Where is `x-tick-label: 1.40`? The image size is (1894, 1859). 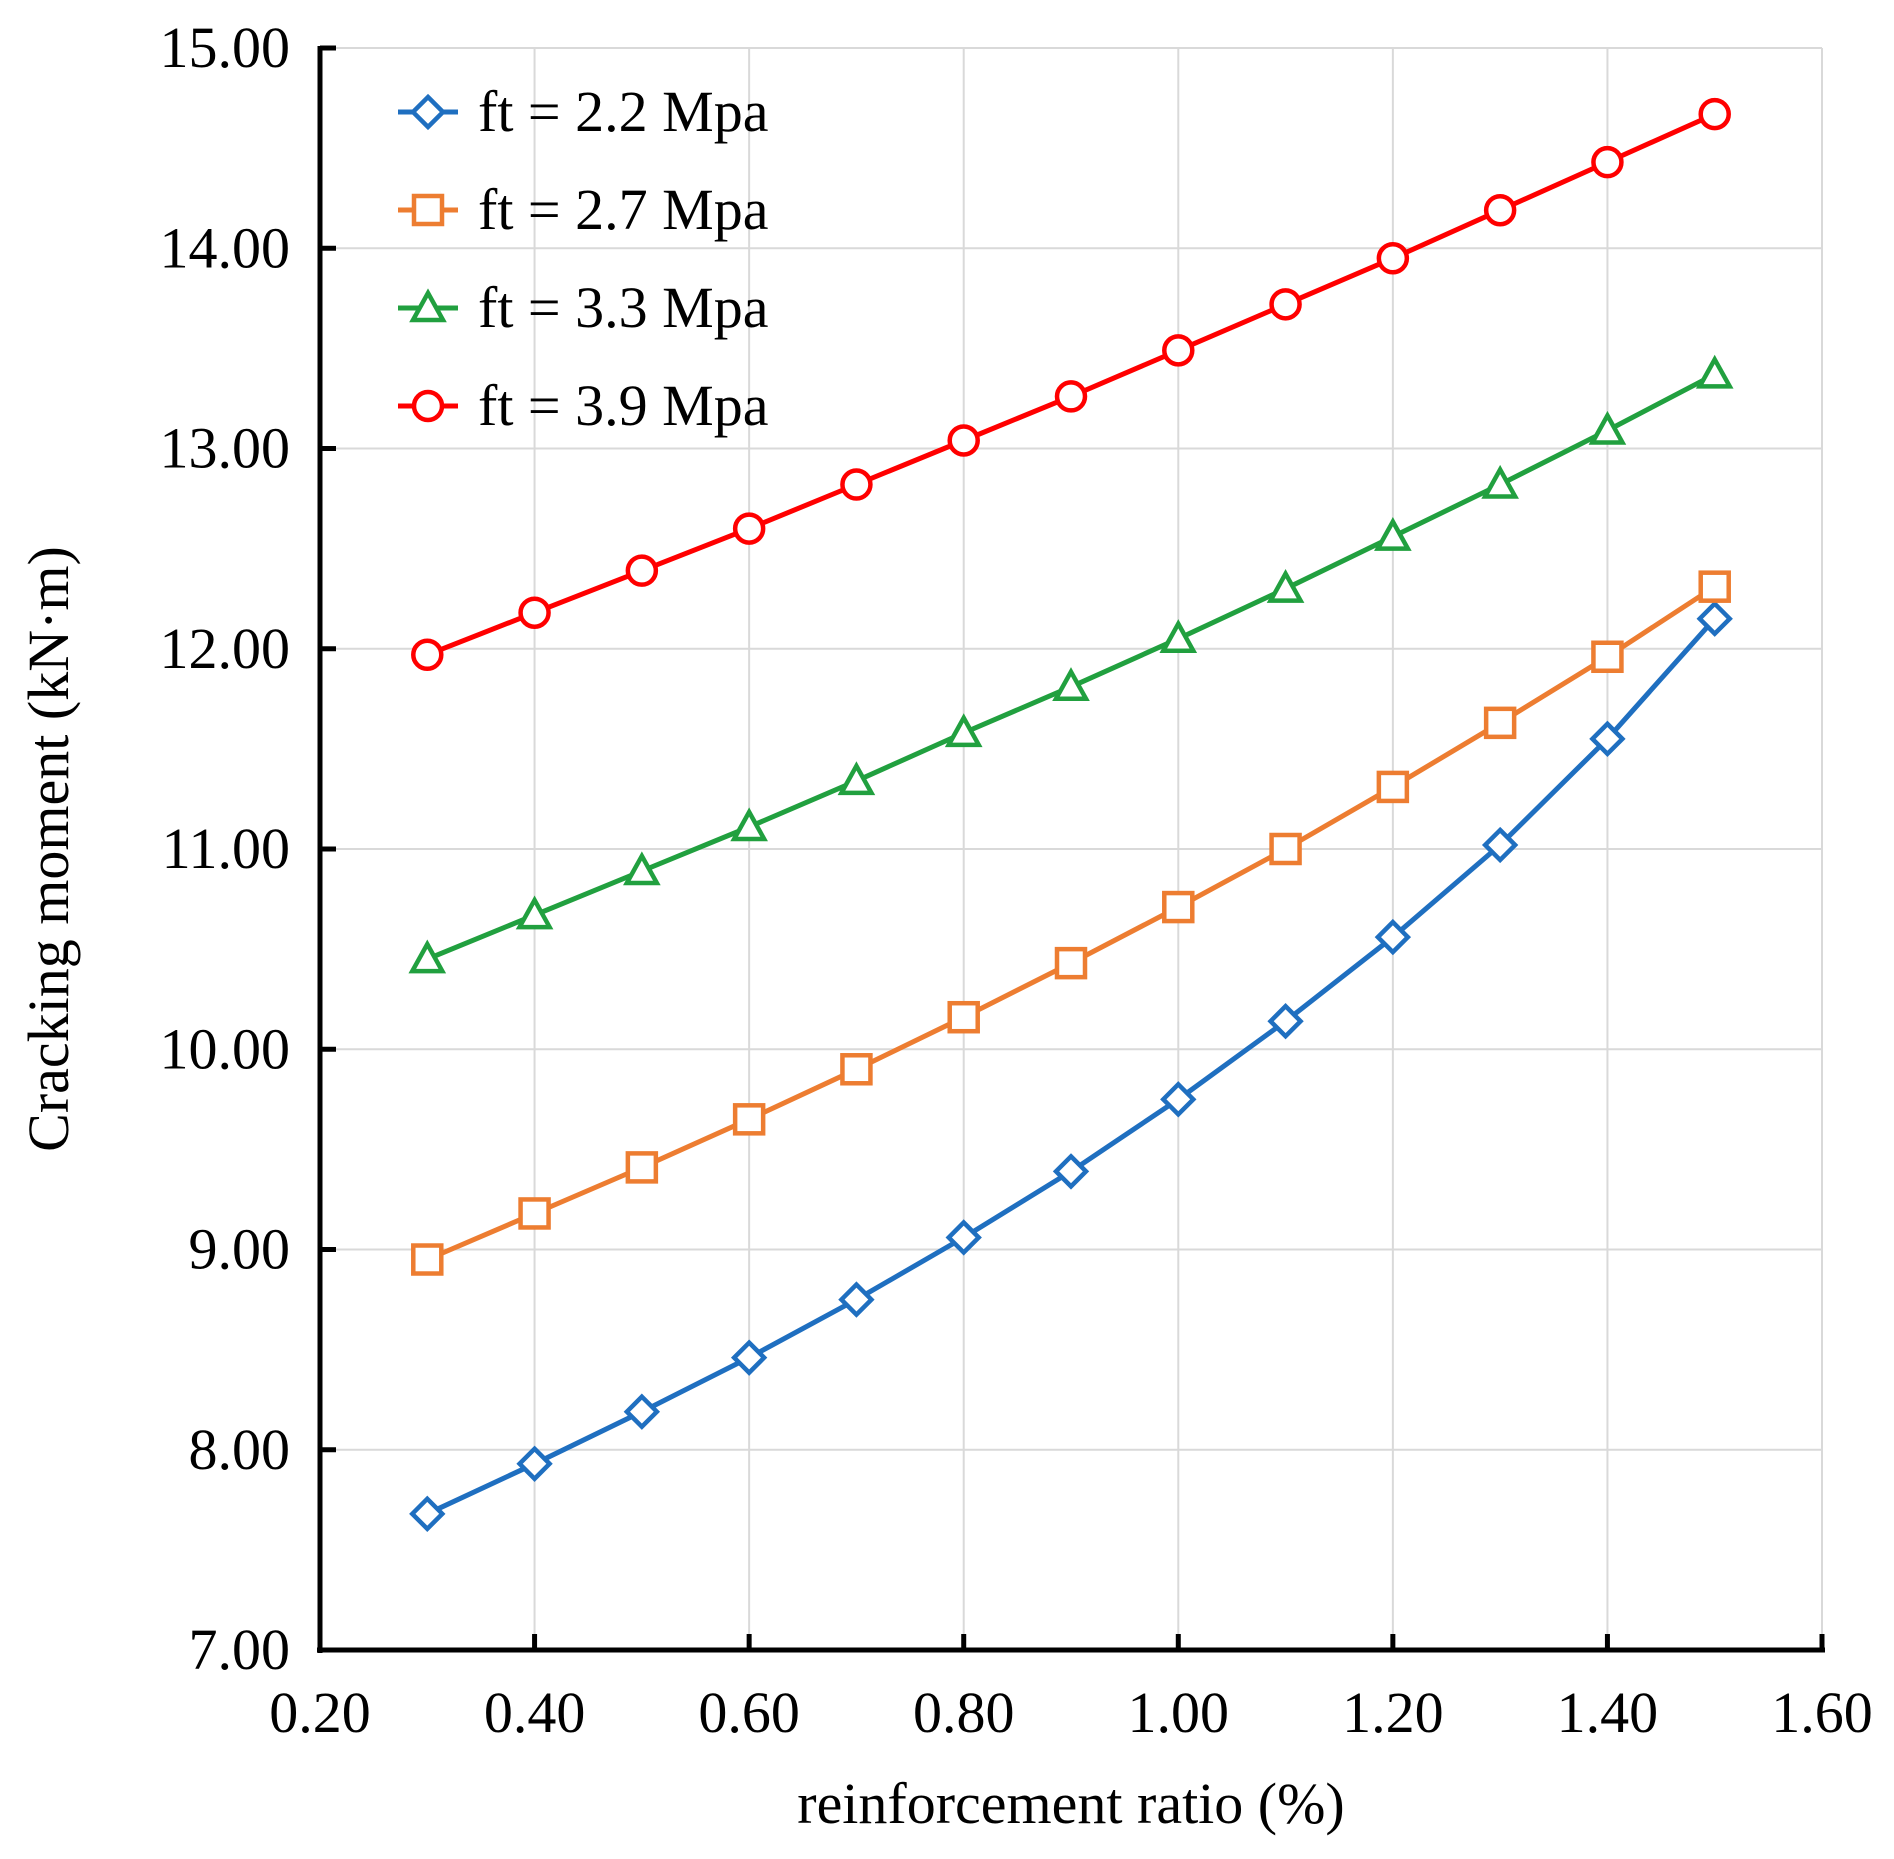 x-tick-label: 1.40 is located at coordinates (1608, 1712).